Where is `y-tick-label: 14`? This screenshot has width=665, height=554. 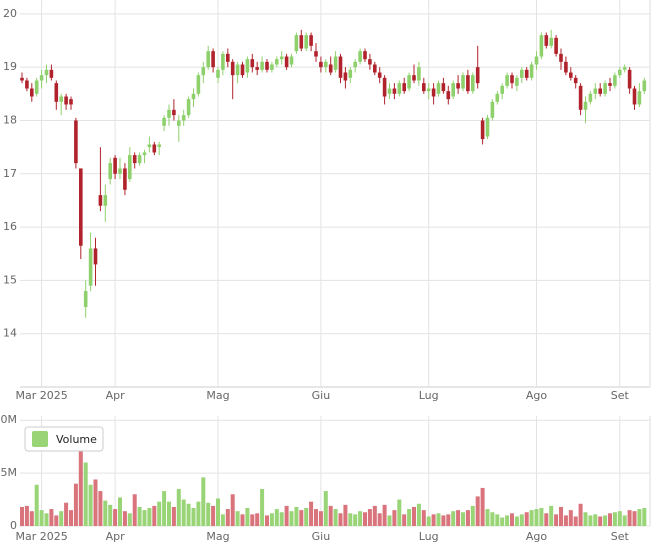 y-tick-label: 14 is located at coordinates (10, 333).